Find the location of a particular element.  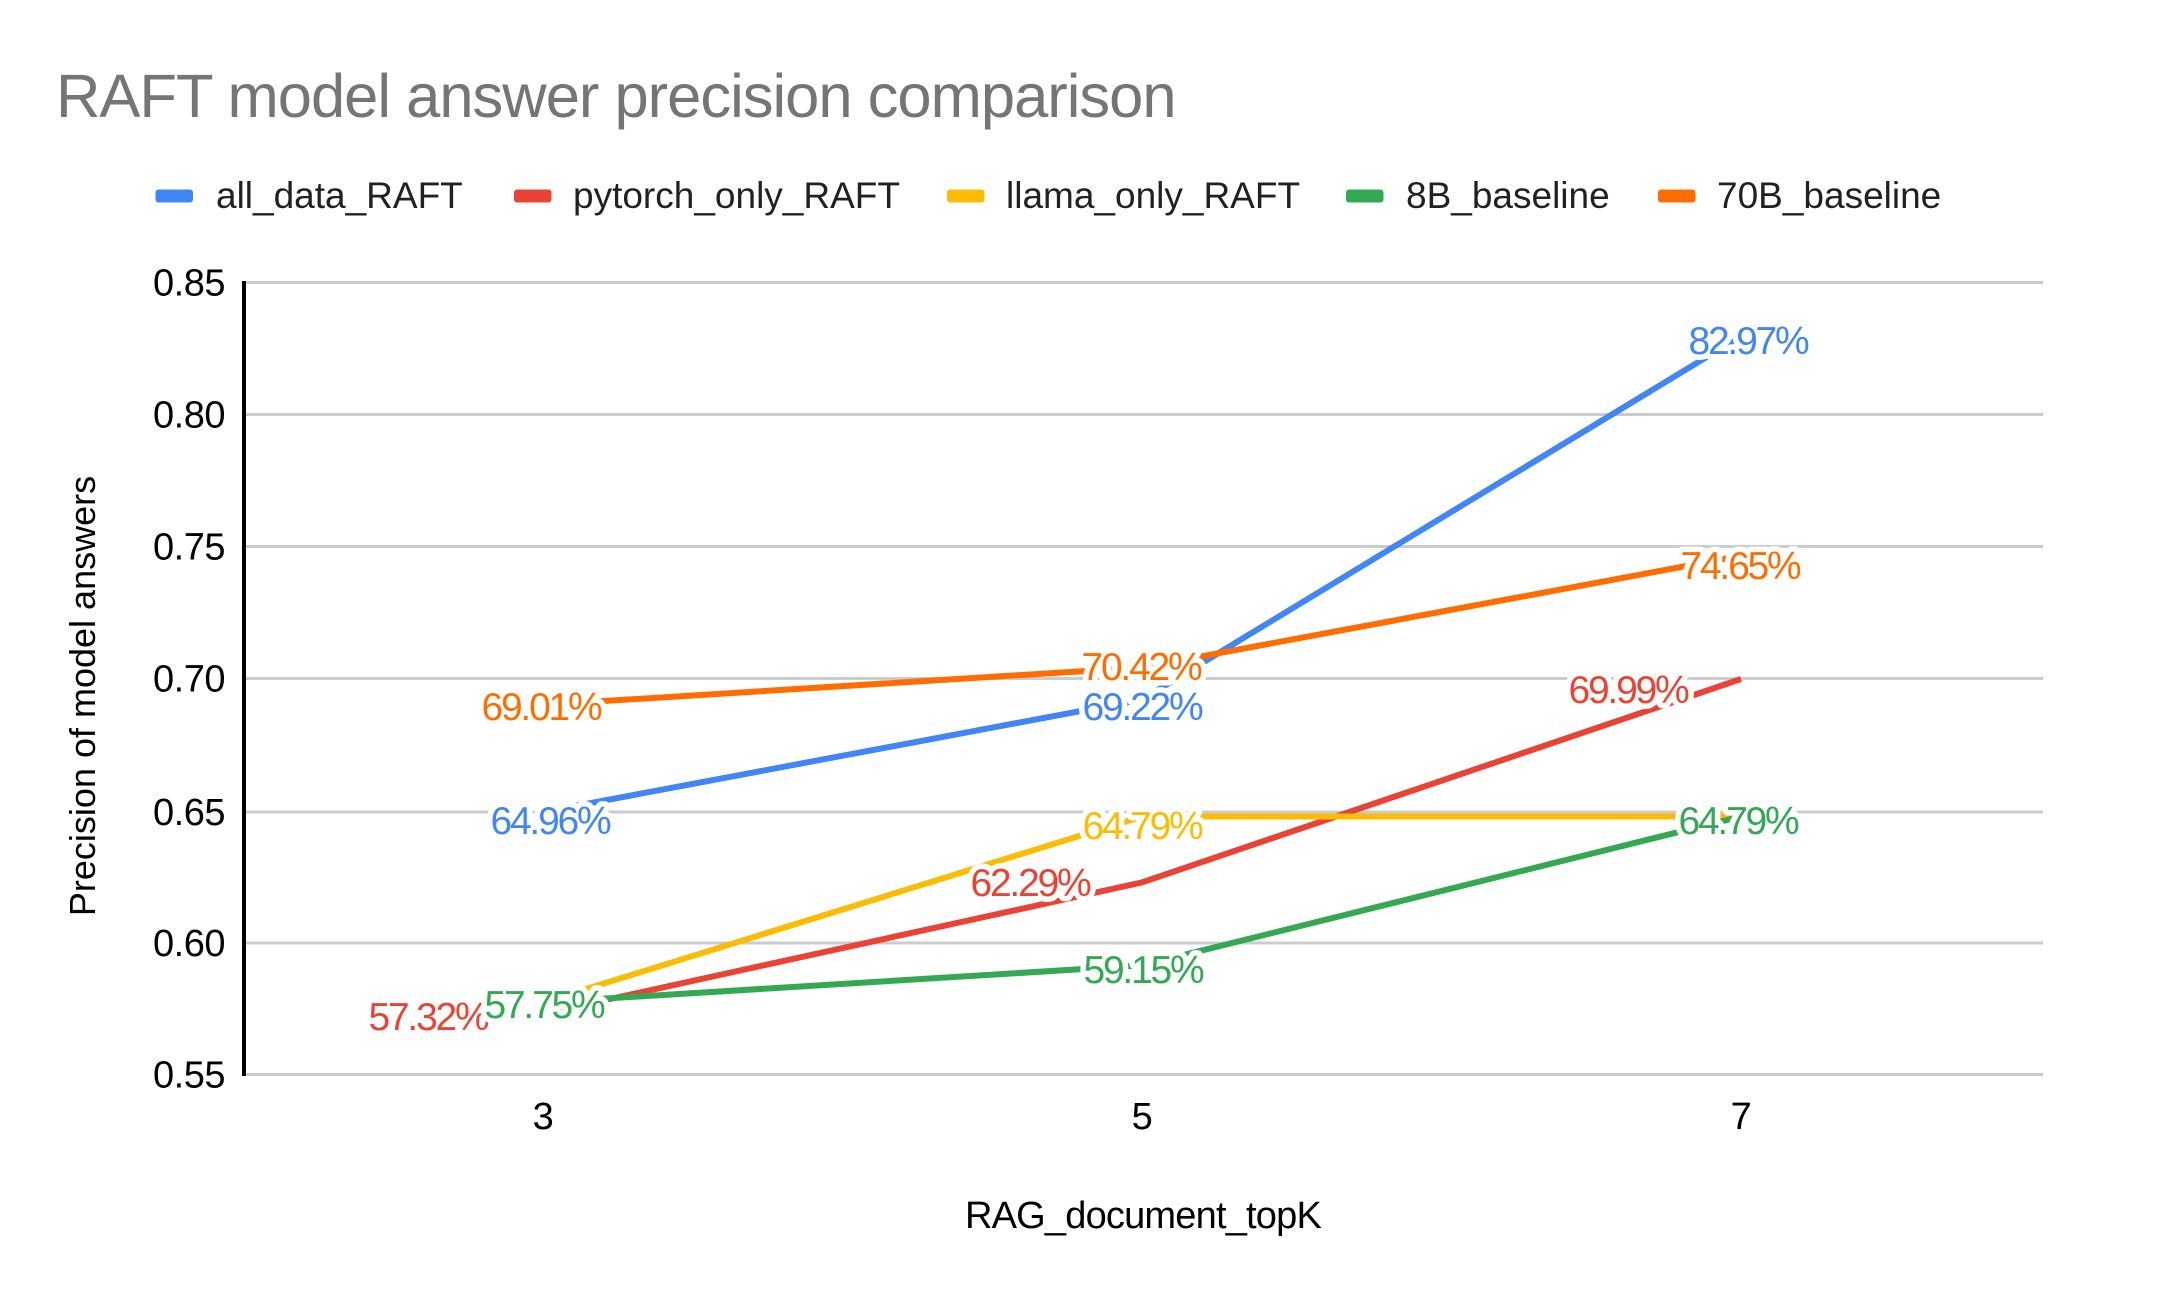

svg-text: 0.70 is located at coordinates (189, 680).